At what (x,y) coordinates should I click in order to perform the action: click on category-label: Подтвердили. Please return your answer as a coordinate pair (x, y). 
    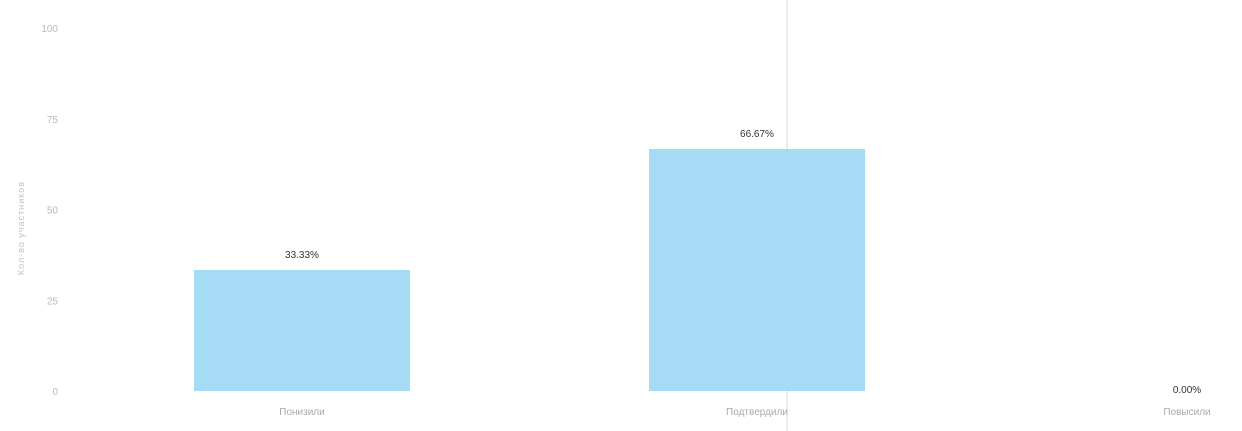
    Looking at the image, I should click on (757, 412).